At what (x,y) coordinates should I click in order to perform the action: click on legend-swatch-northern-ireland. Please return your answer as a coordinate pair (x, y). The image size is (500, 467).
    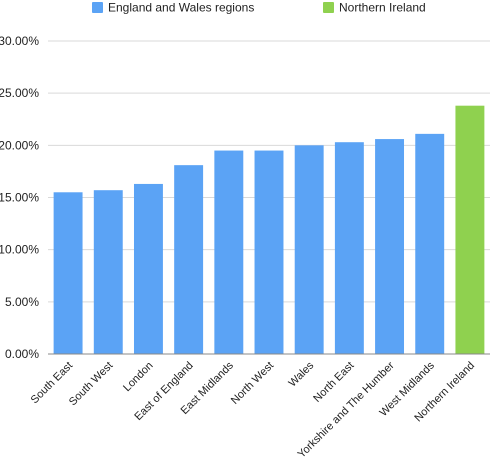
    Looking at the image, I should click on (328, 7).